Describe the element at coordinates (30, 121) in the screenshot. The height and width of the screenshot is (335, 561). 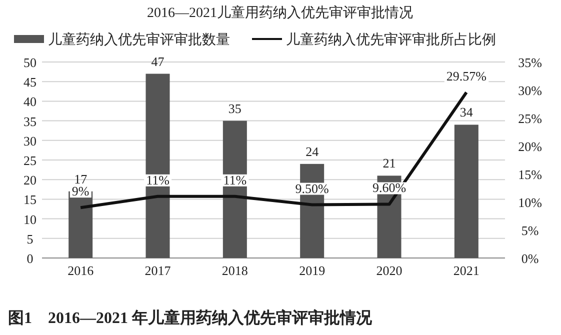
I see `y-tick-label: 35` at that location.